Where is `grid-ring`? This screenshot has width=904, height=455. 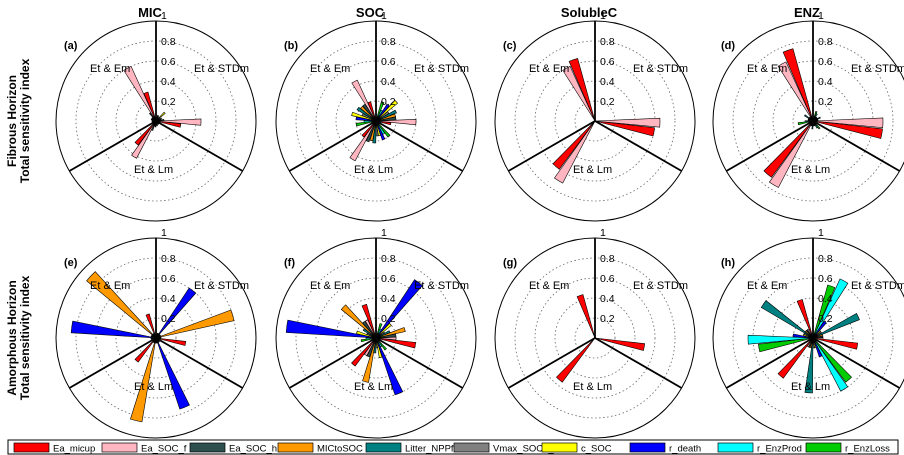
grid-ring is located at coordinates (595, 338).